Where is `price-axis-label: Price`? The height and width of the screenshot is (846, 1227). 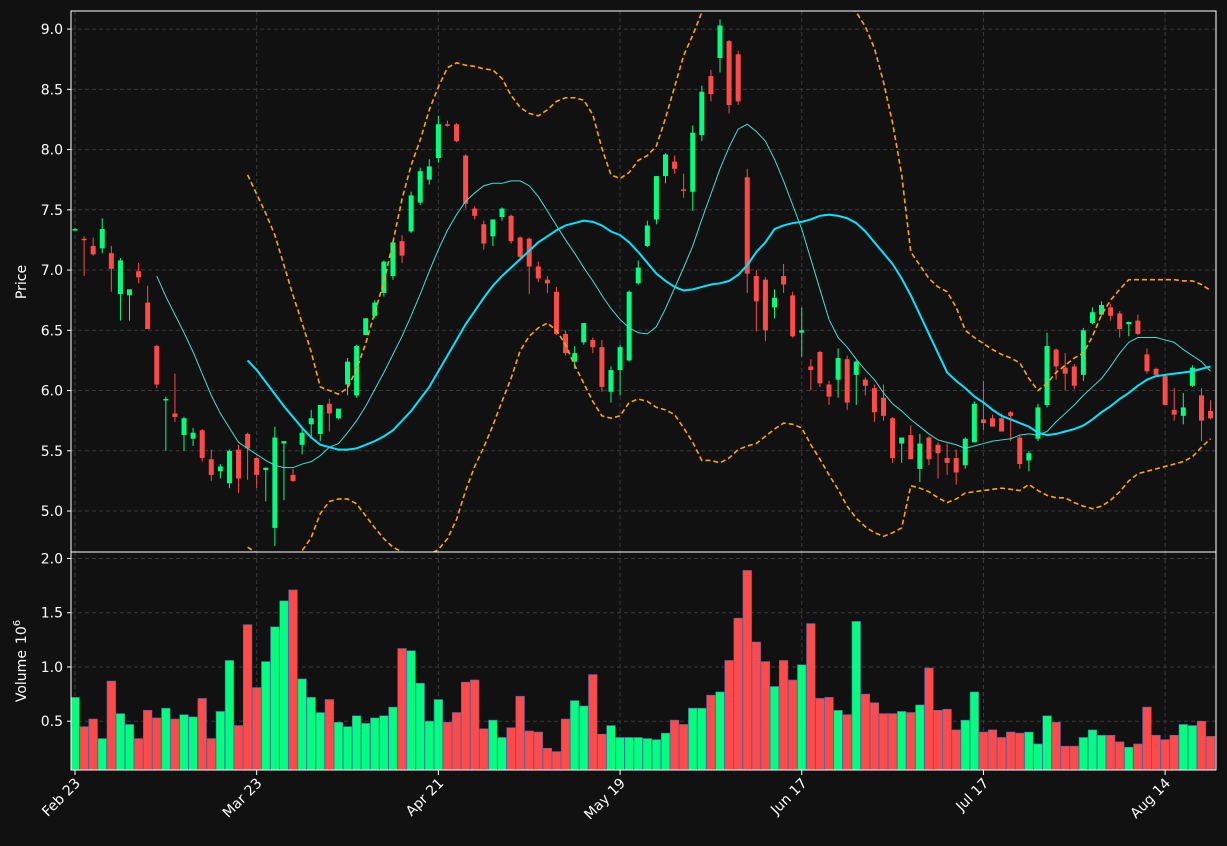
price-axis-label: Price is located at coordinates (22, 282).